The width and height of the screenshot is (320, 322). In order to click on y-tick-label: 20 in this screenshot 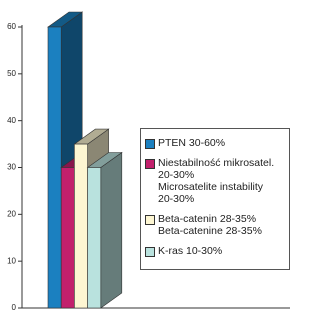, I will do `click(11, 213)`.